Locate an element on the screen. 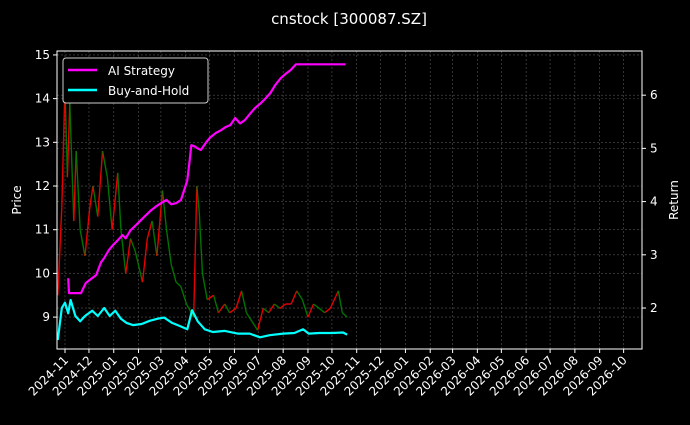  y-tick-label: 10 is located at coordinates (42, 273).